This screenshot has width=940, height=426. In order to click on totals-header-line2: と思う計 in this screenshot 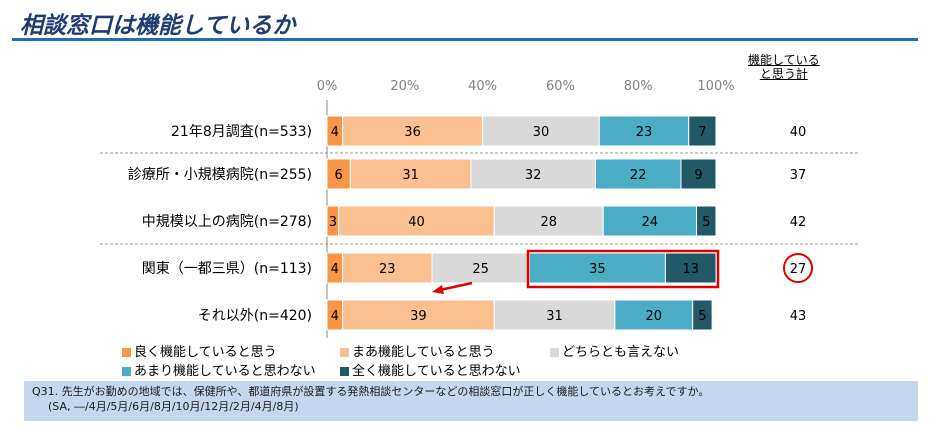, I will do `click(783, 74)`.